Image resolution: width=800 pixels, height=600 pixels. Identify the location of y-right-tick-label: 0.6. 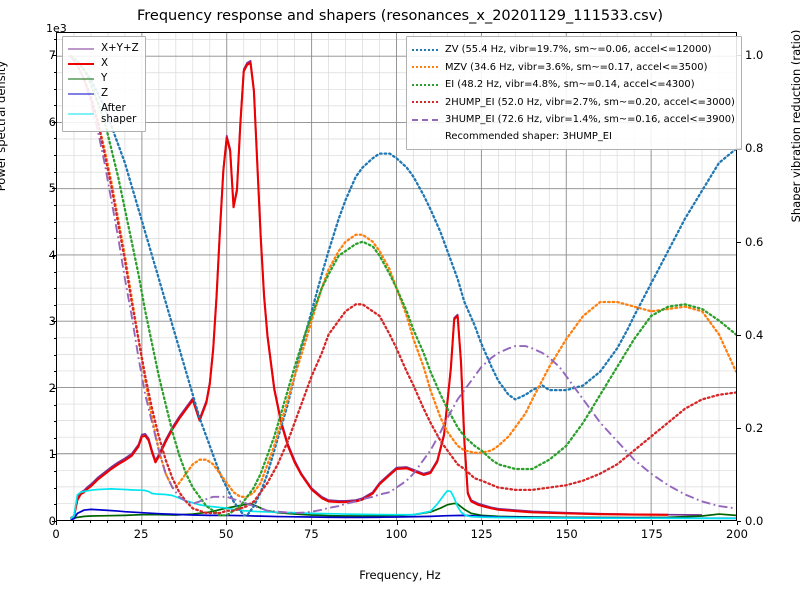
(754, 241).